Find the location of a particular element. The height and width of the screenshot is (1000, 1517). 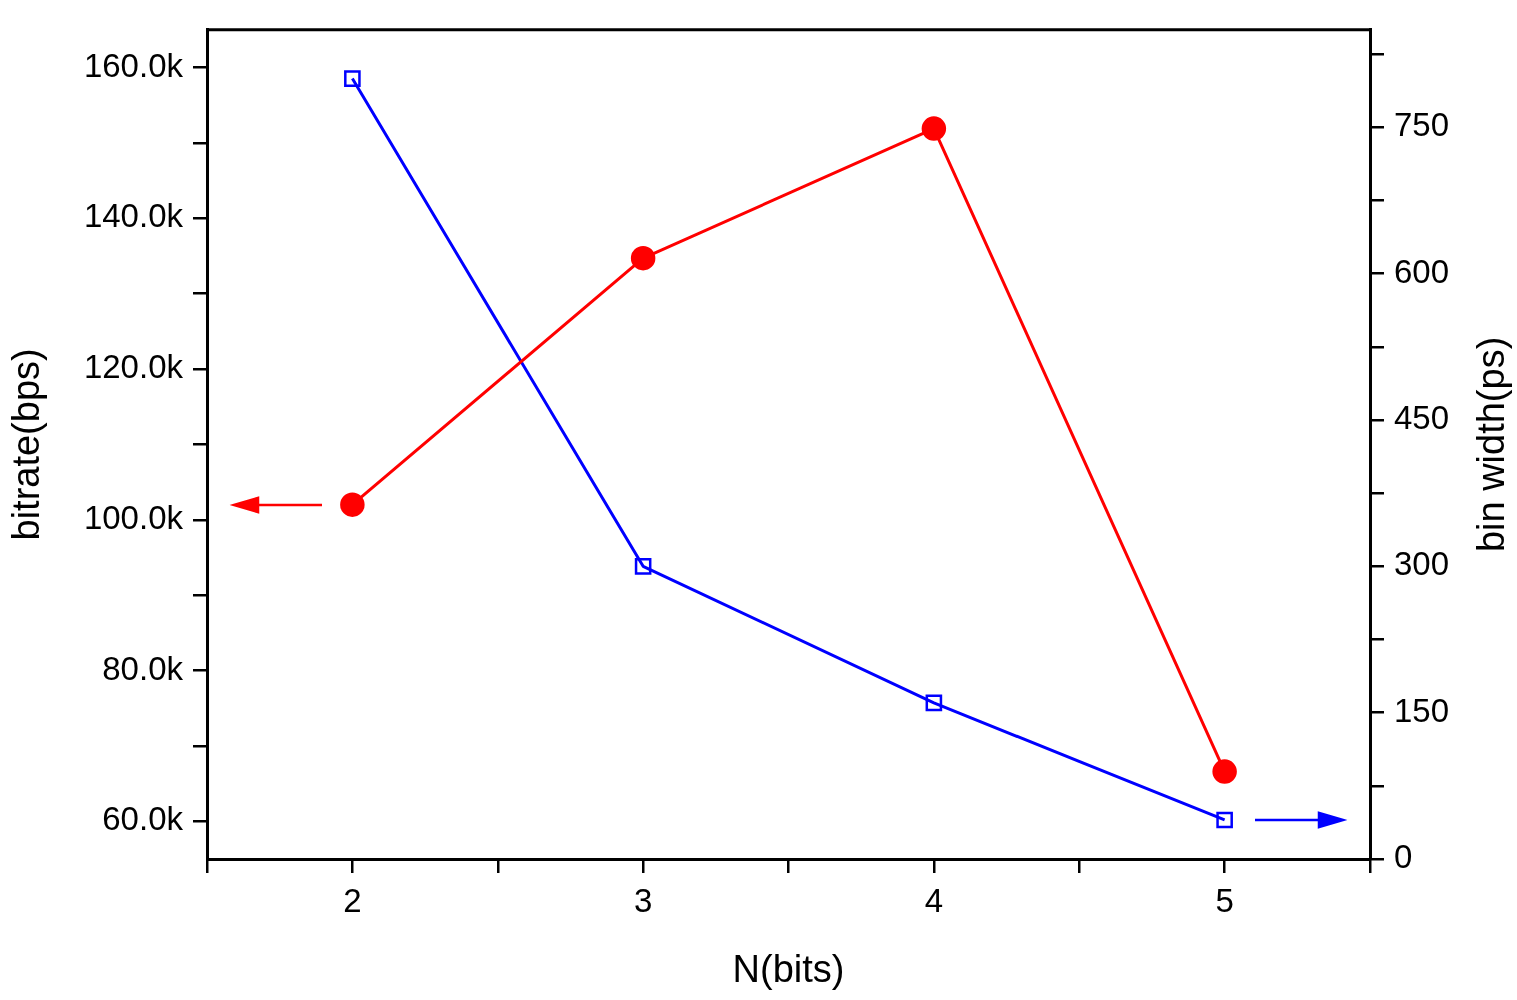

y2-tick-label: 450 is located at coordinates (1422, 418).